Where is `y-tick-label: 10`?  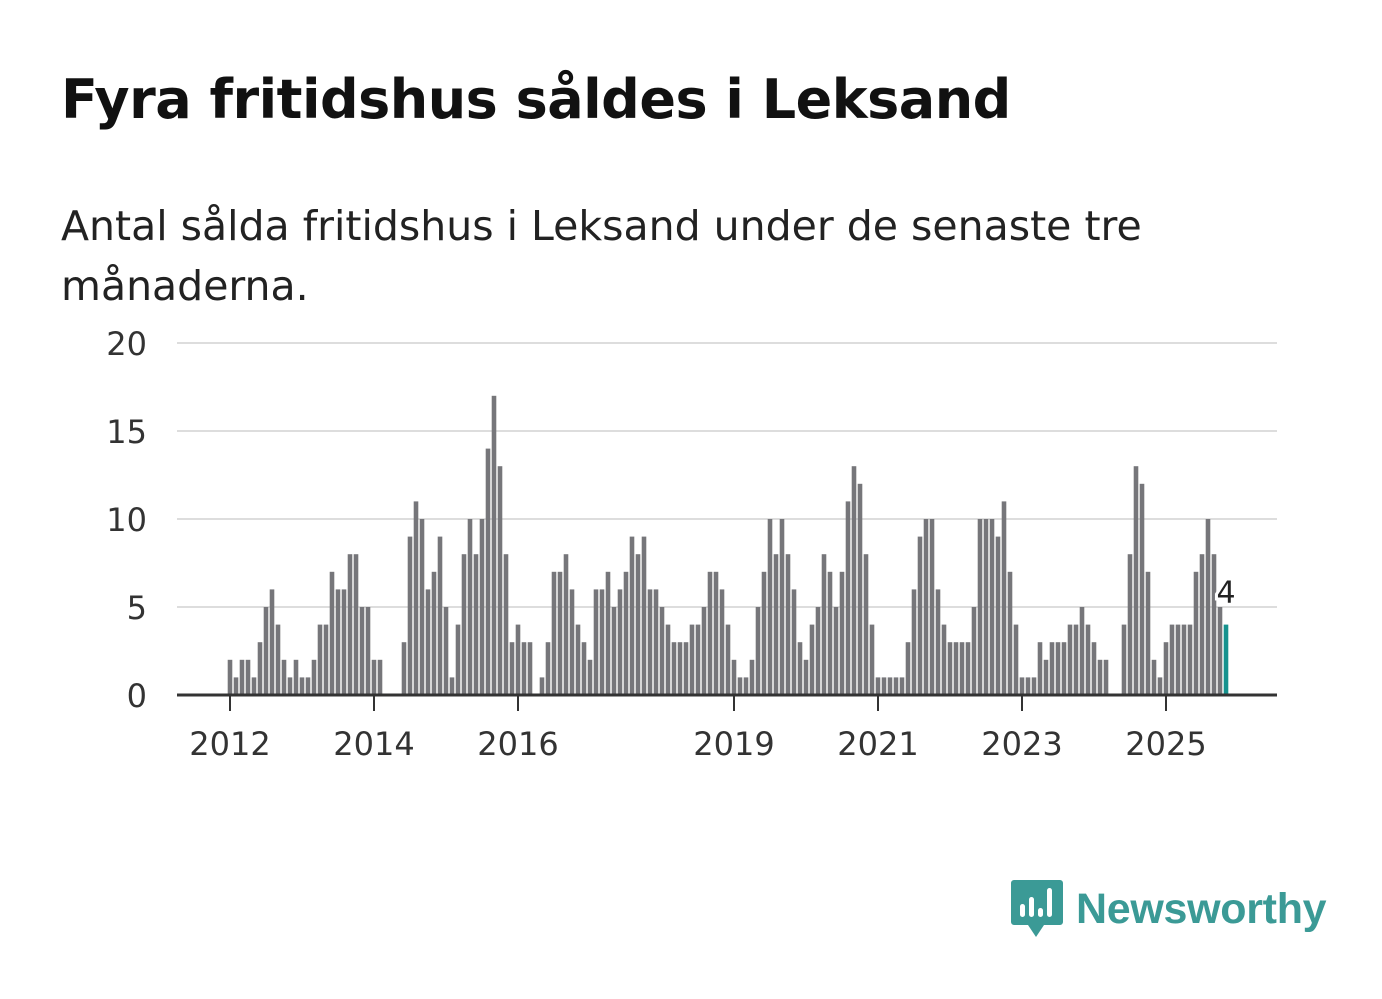 y-tick-label: 10 is located at coordinates (126, 520).